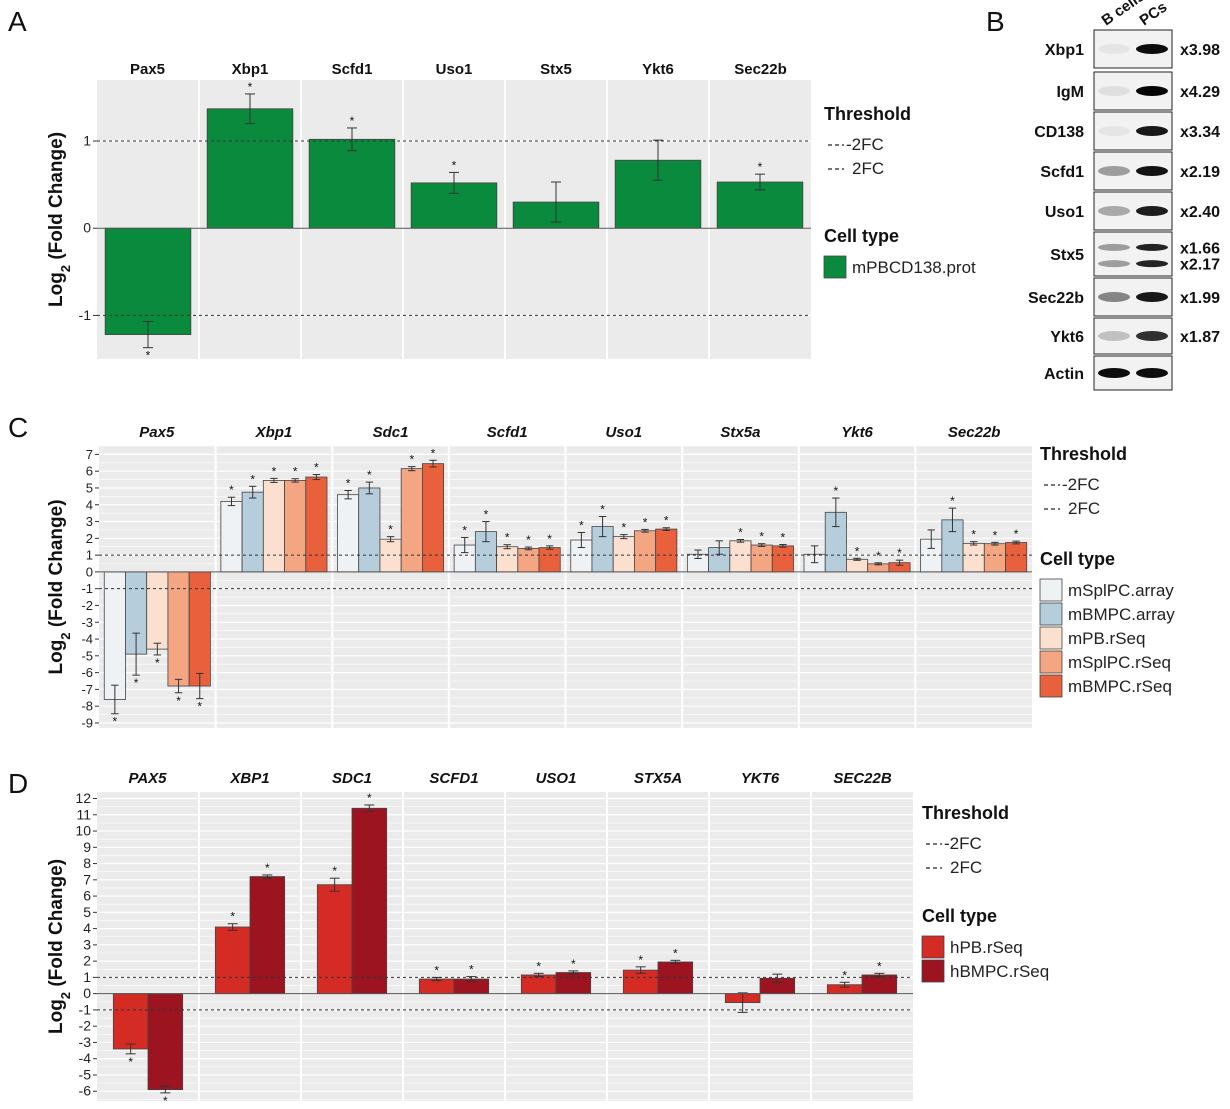  What do you see at coordinates (83, 831) in the screenshot?
I see `y-tick-label: 10` at bounding box center [83, 831].